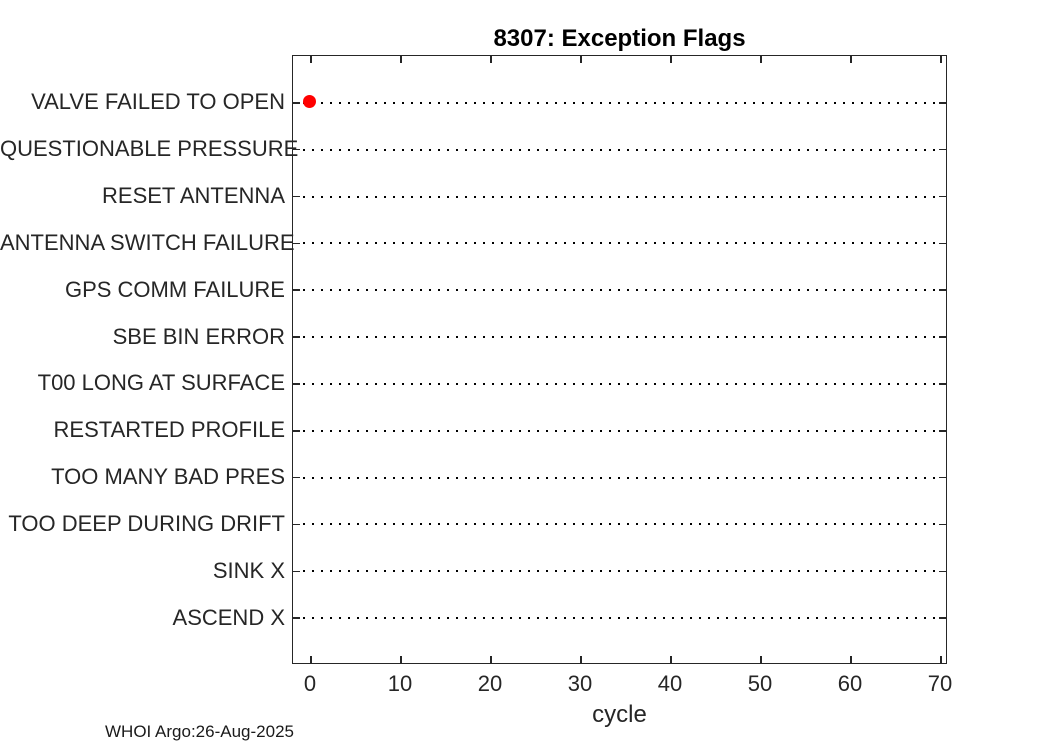  I want to click on y-axis-category-label: TOO DEEP DURING DRIFT, so click(146, 523).